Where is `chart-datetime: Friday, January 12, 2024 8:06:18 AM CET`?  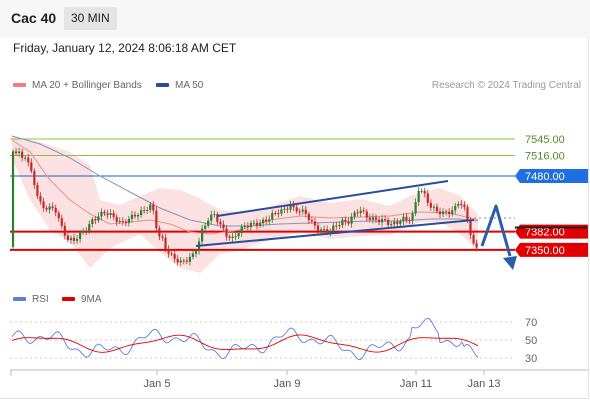
chart-datetime: Friday, January 12, 2024 8:06:18 AM CET is located at coordinates (125, 48).